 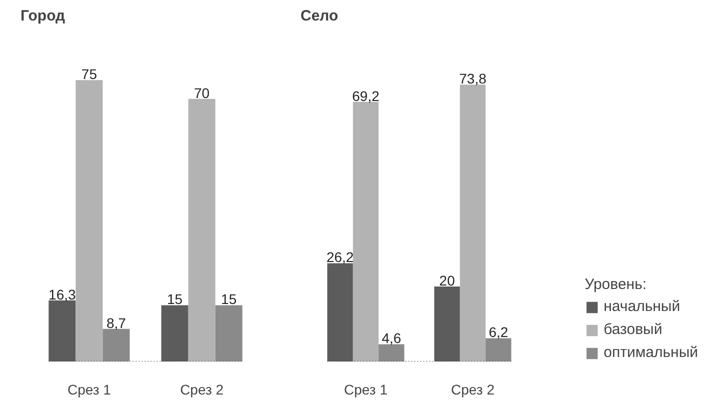 I want to click on legend-label: базовый, so click(x=633, y=329).